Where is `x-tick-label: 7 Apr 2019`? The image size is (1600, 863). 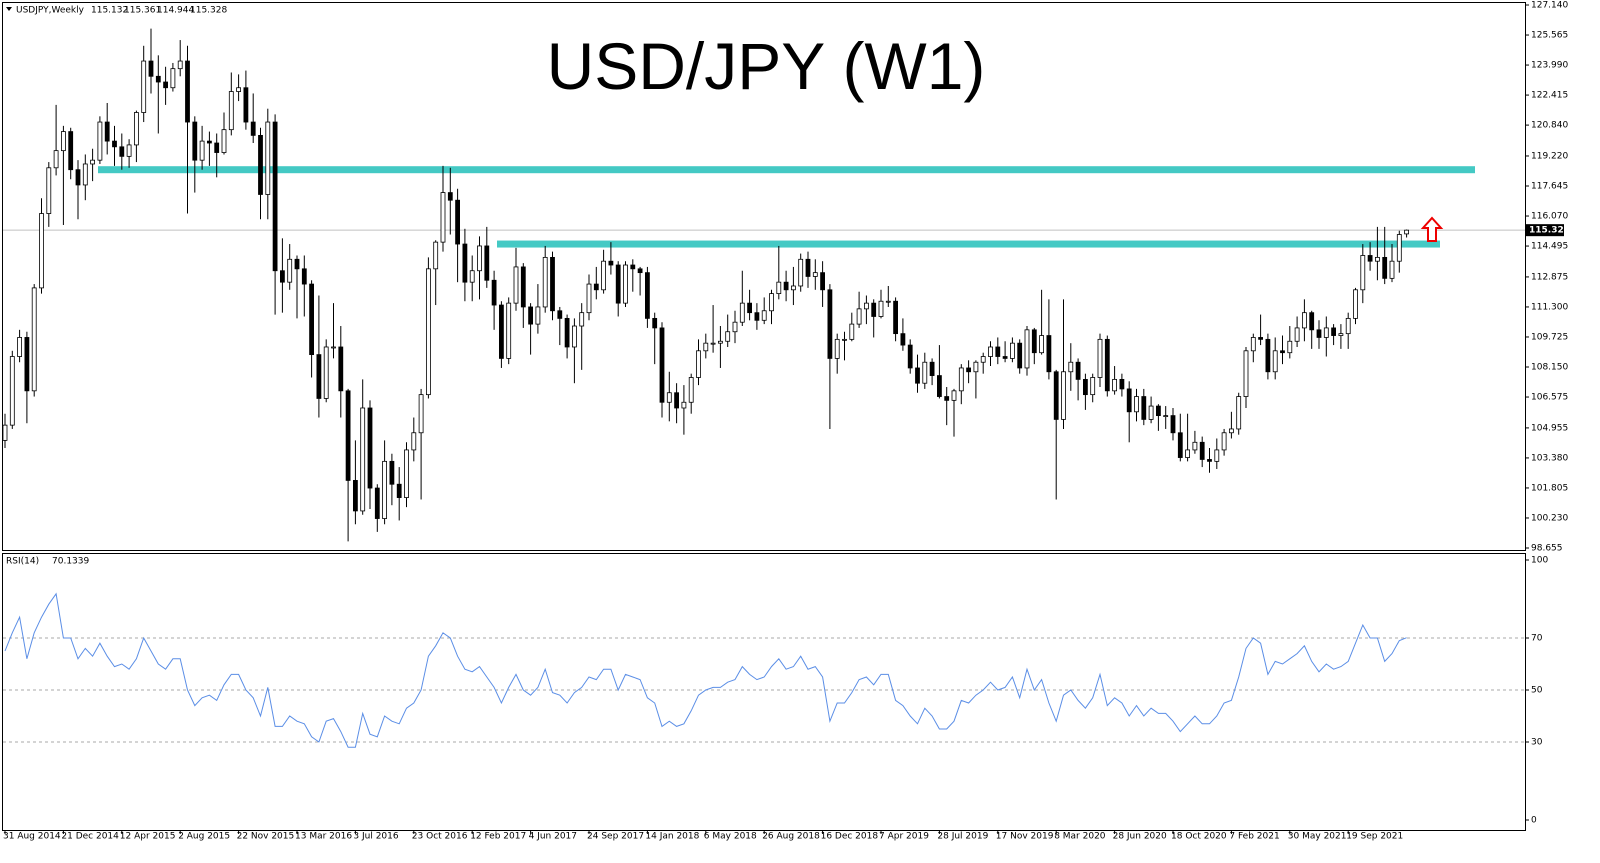 x-tick-label: 7 Apr 2019 is located at coordinates (904, 837).